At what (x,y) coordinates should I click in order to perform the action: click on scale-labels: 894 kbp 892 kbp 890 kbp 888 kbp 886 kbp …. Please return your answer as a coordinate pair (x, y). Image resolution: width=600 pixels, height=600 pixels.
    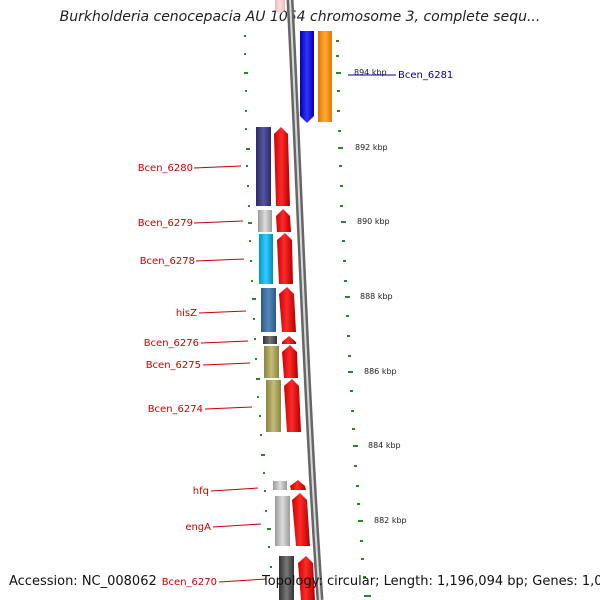
    Looking at the image, I should click on (380, 296).